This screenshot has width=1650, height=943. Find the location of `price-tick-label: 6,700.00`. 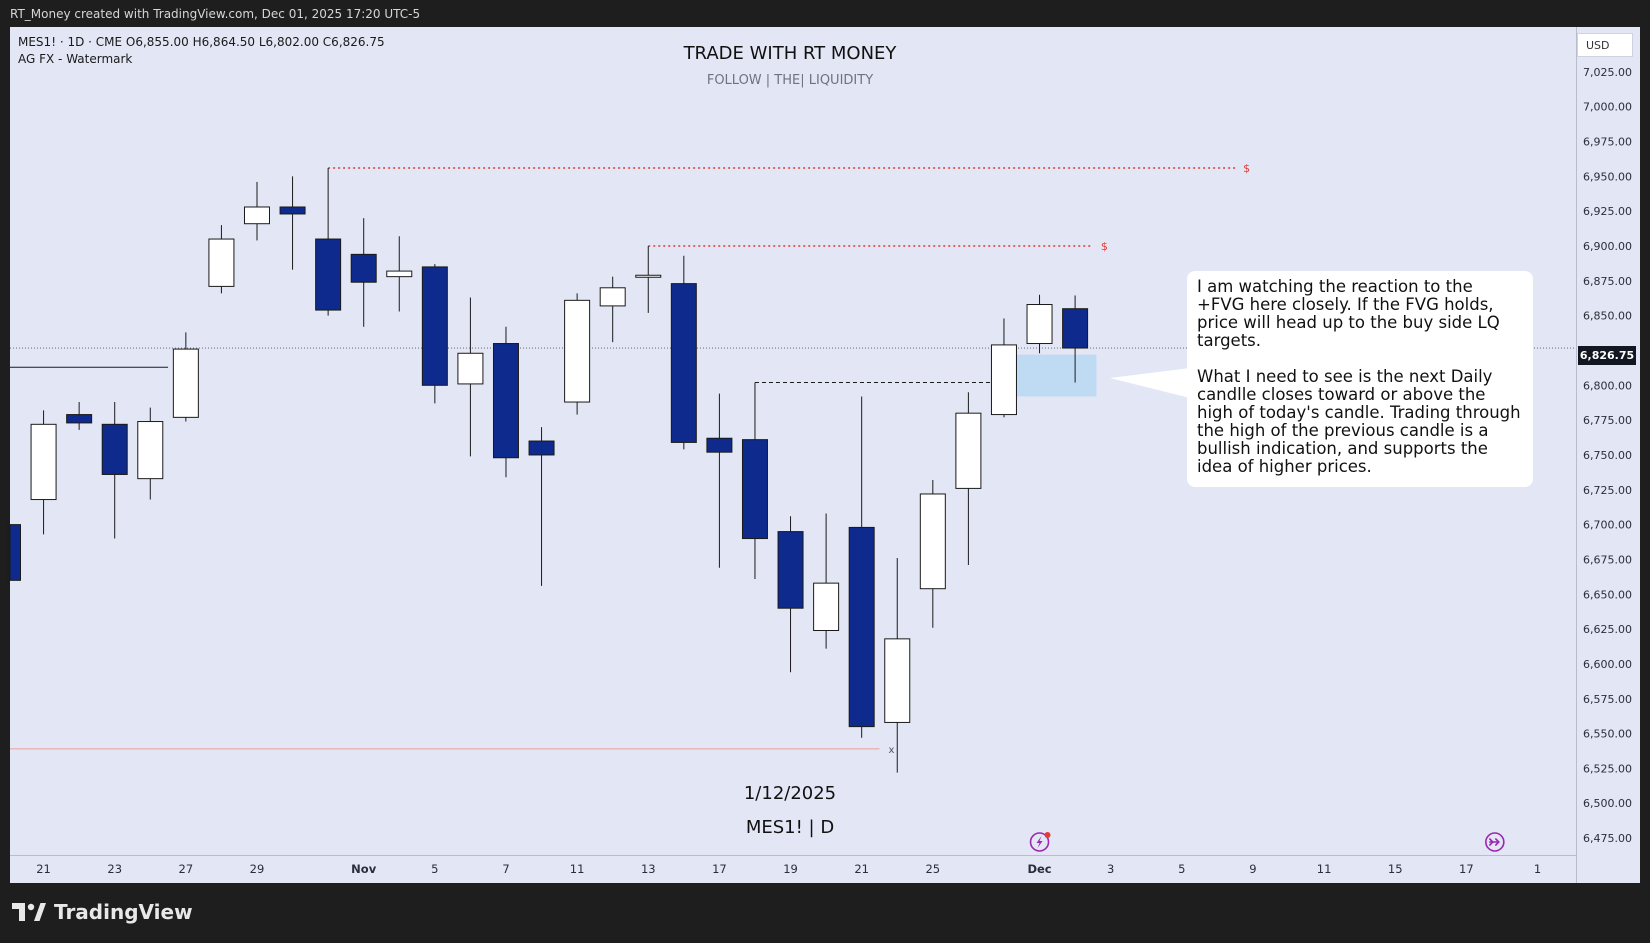

price-tick-label: 6,700.00 is located at coordinates (1607, 525).